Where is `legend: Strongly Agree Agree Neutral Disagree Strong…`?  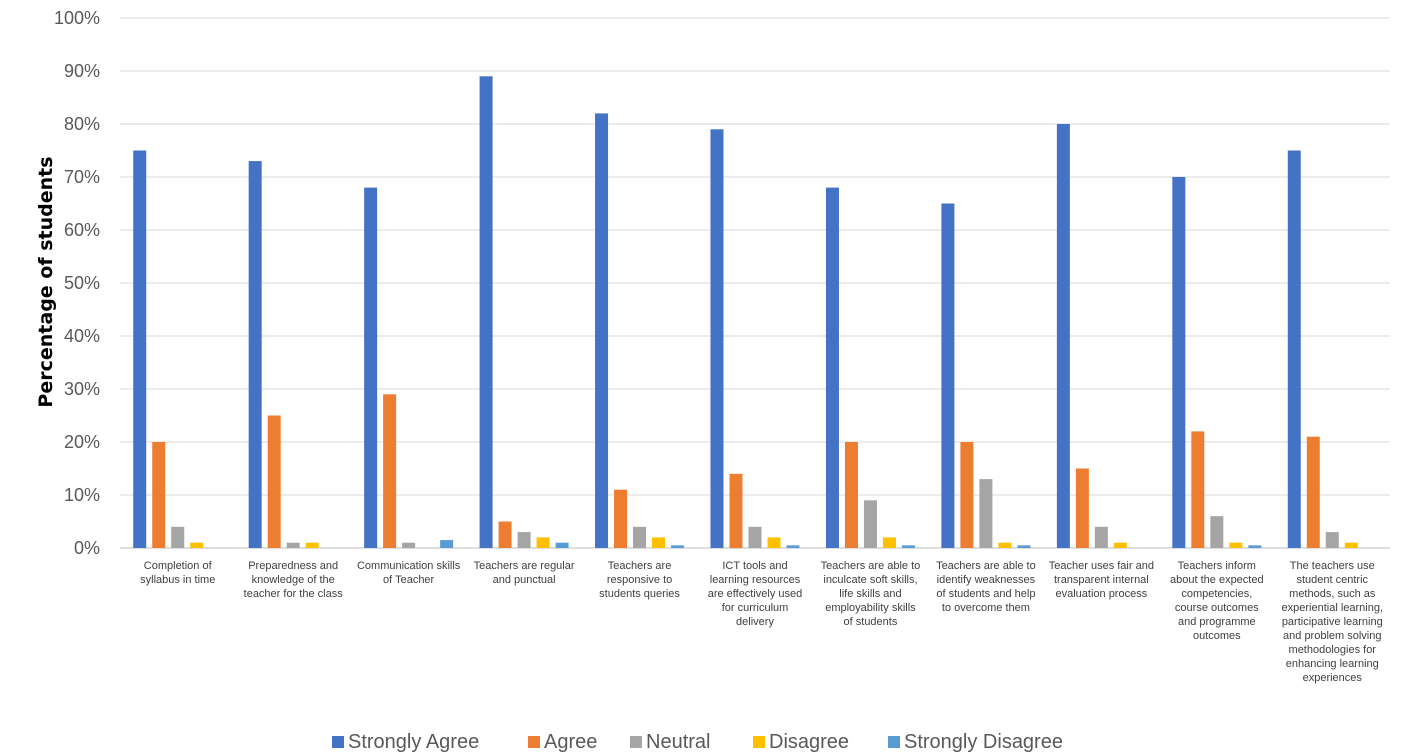 legend: Strongly Agree Agree Neutral Disagree Strong… is located at coordinates (697, 742).